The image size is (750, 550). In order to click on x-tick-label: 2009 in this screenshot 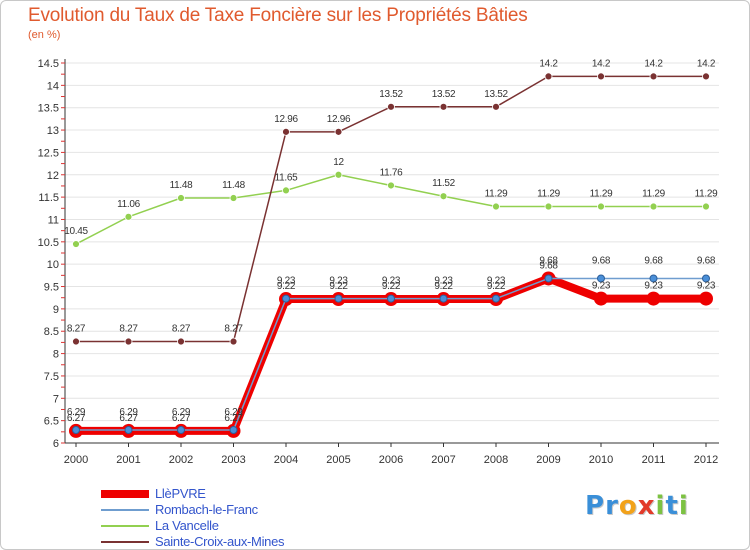, I will do `click(548, 460)`.